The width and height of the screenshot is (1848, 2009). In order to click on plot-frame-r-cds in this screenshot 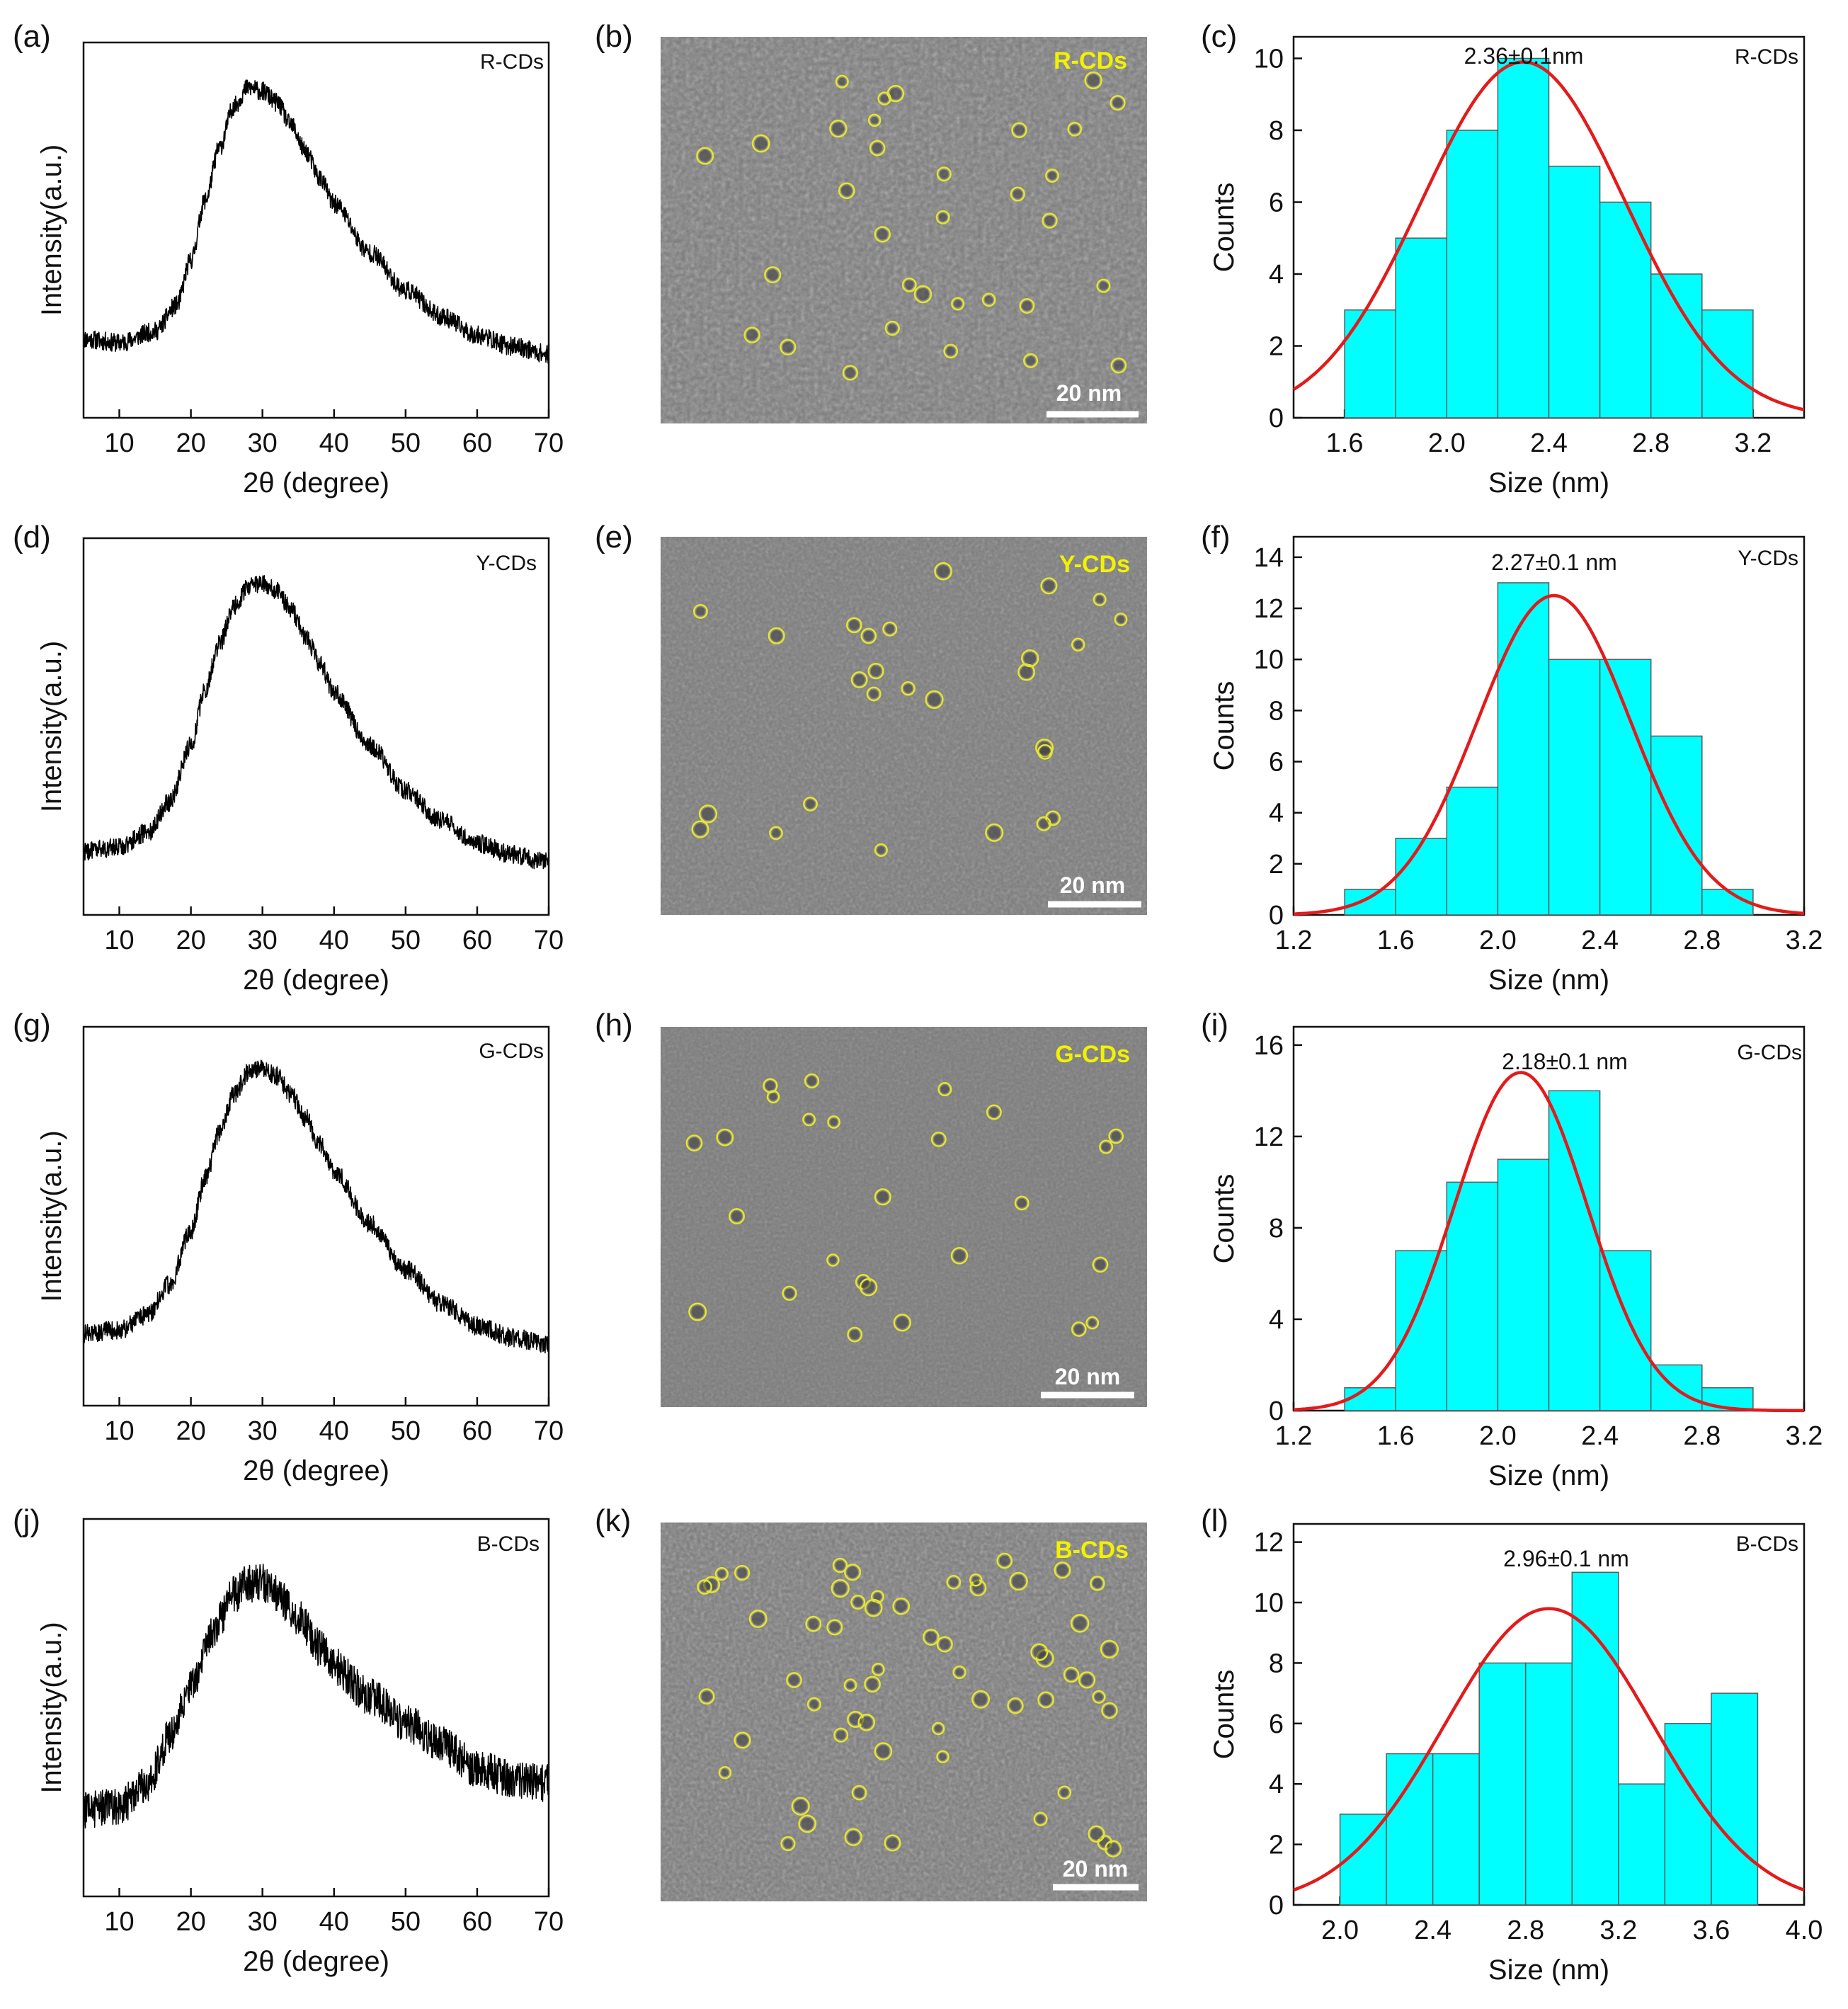, I will do `click(316, 230)`.